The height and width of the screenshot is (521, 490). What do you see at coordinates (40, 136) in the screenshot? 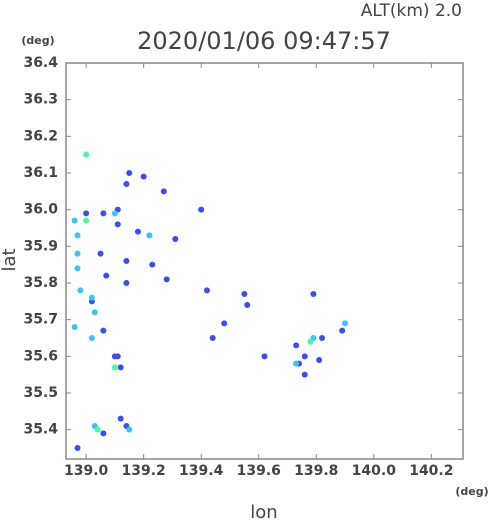
I see `y-tick-label: 36.2` at bounding box center [40, 136].